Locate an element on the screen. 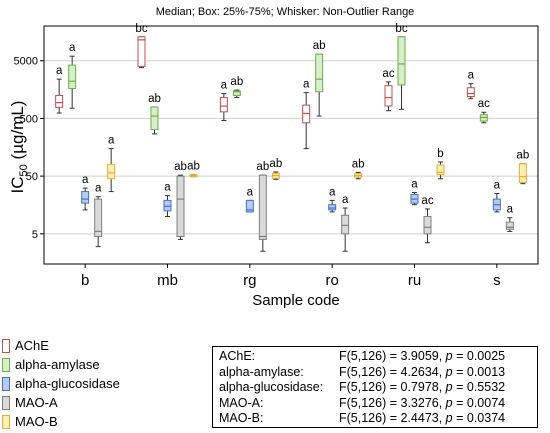 This screenshot has height=433, width=550. box-ache-b is located at coordinates (59, 96).